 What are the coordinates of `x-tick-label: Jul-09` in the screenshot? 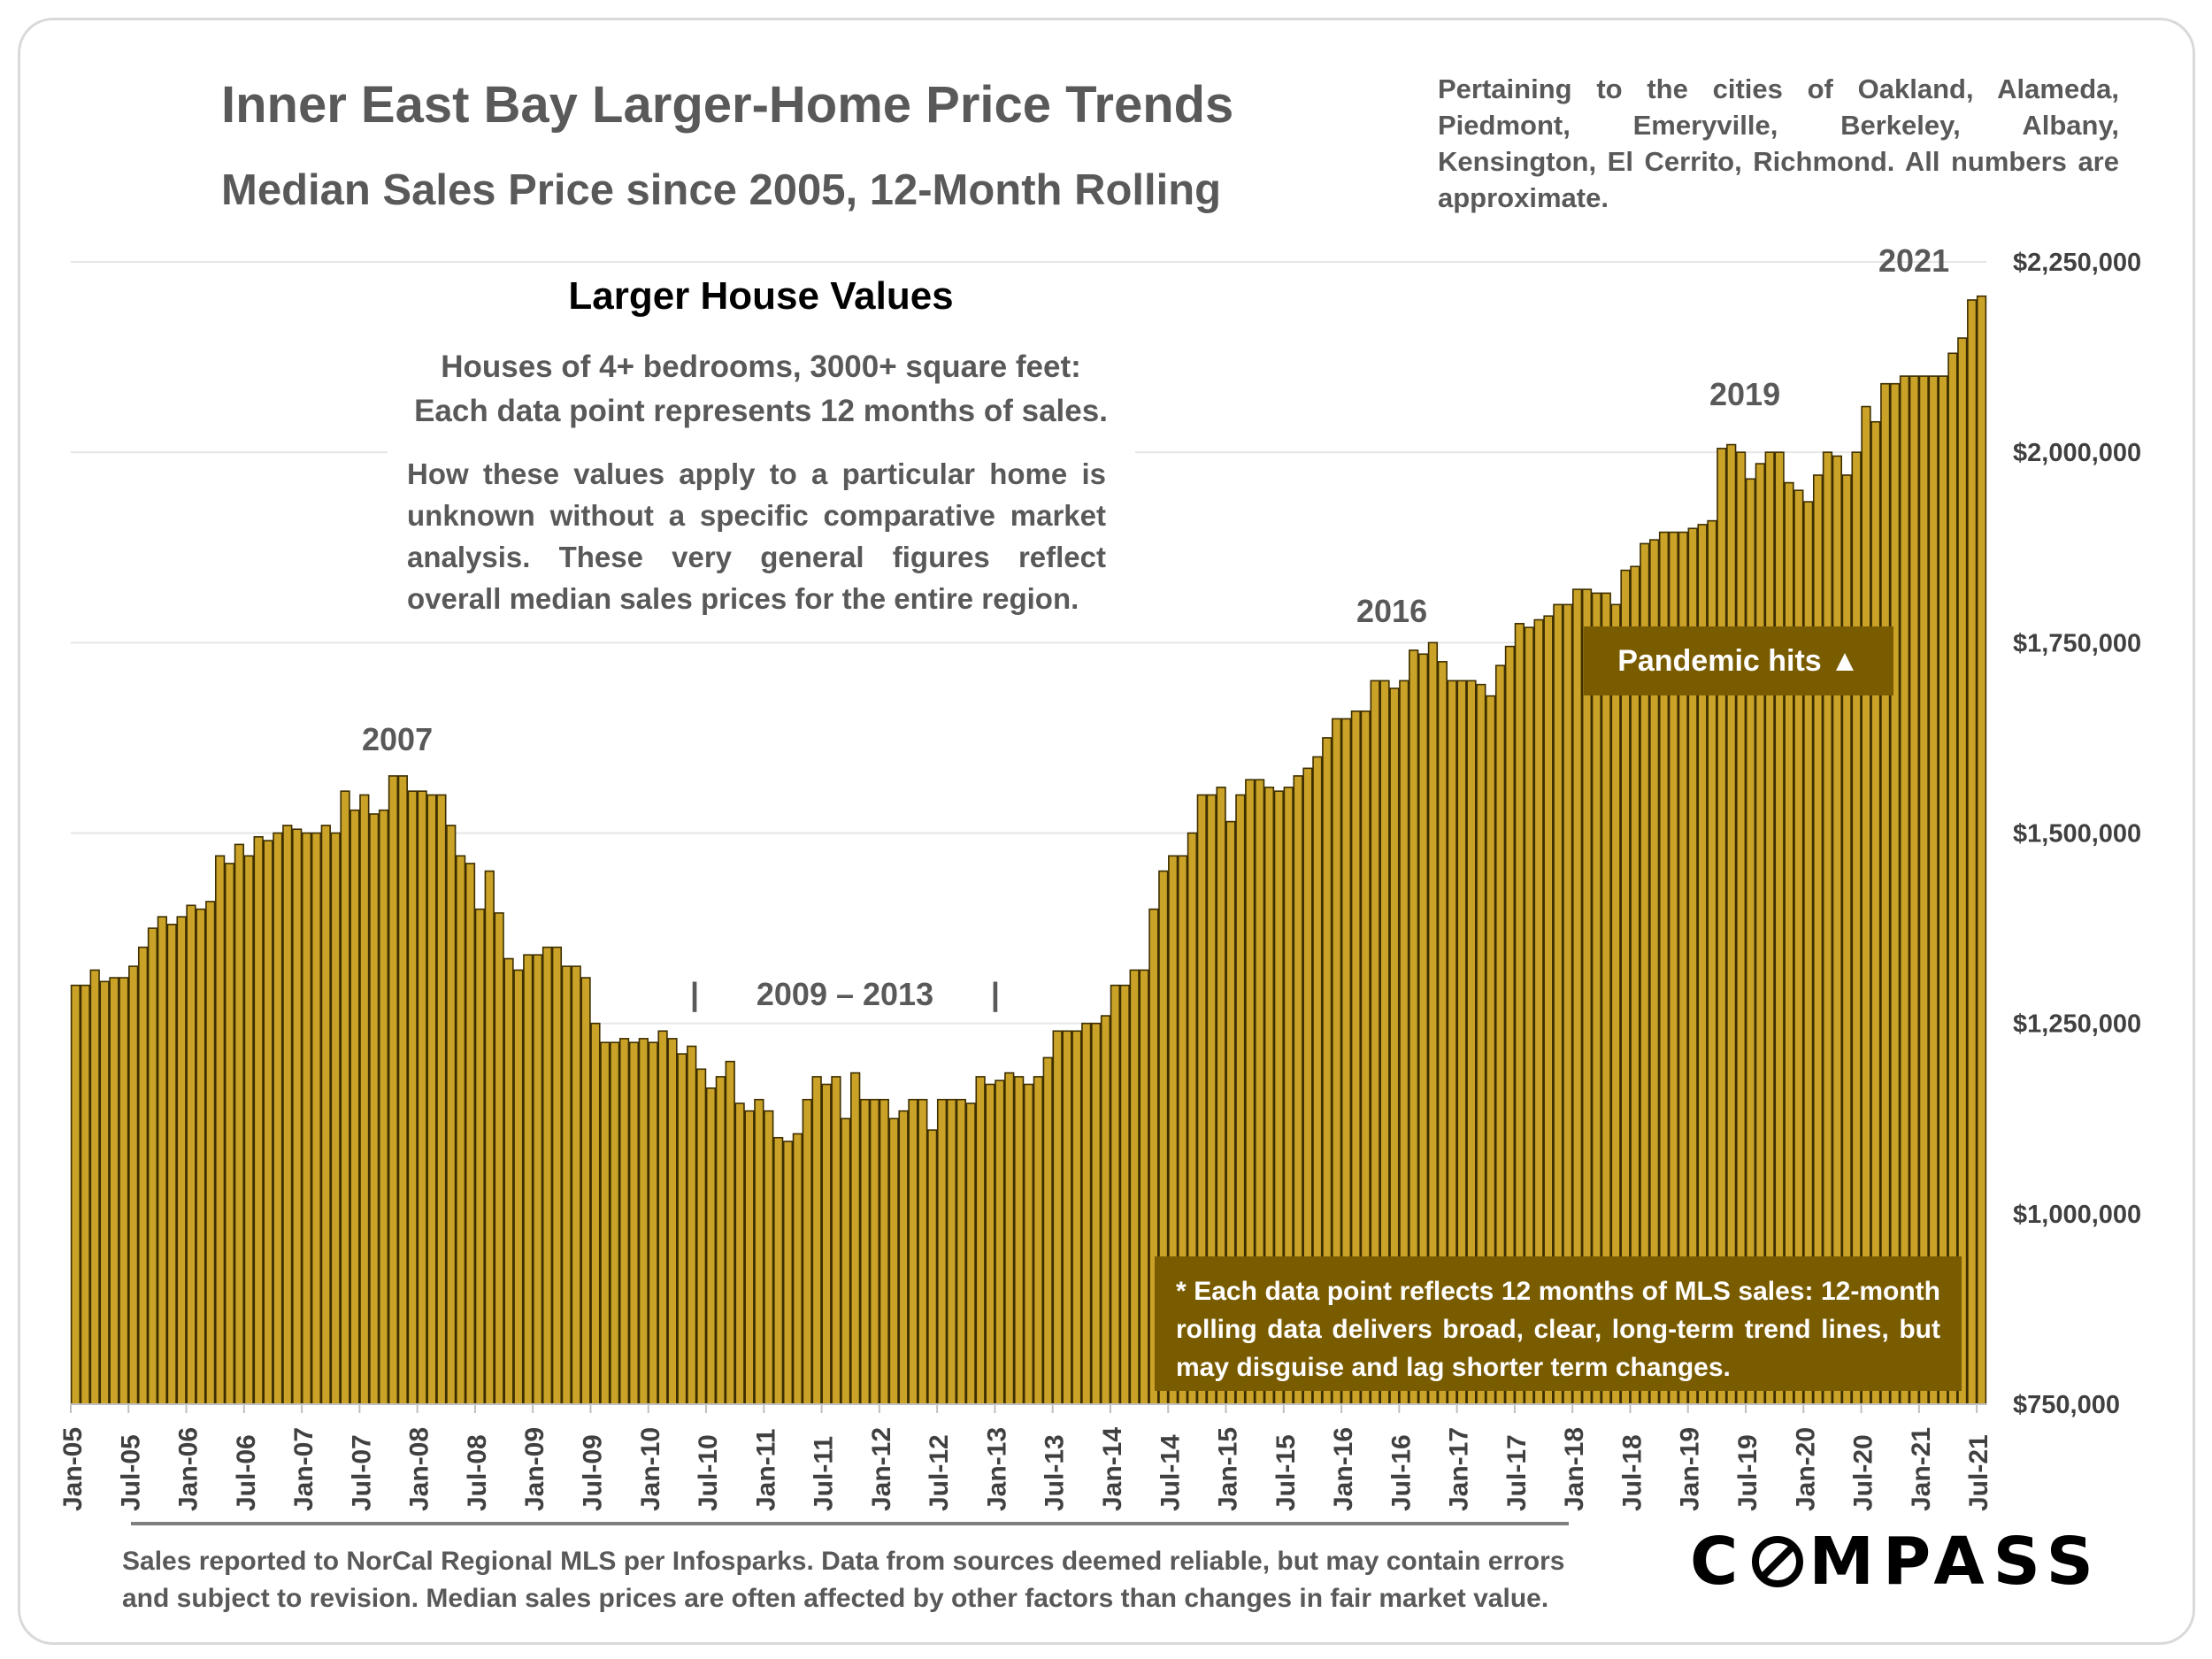 It's located at (593, 1472).